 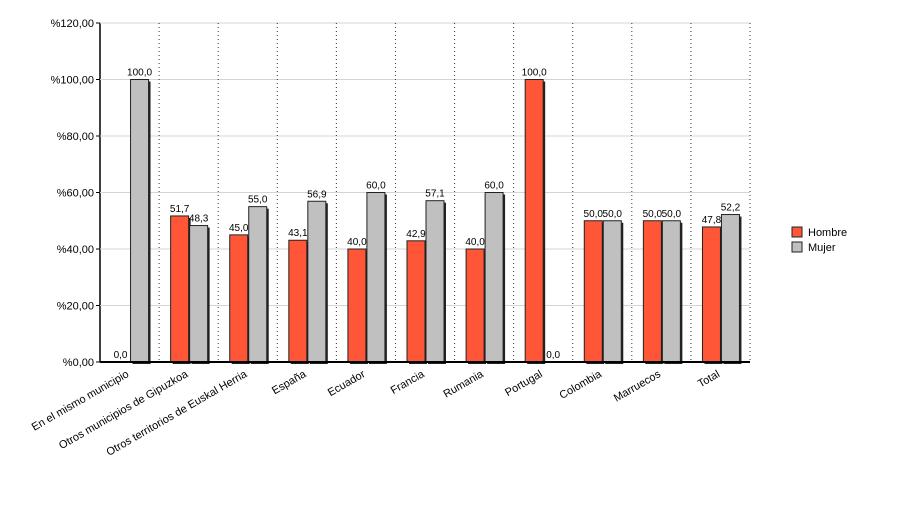 What do you see at coordinates (709, 379) in the screenshot?
I see `x-tick-label: Total` at bounding box center [709, 379].